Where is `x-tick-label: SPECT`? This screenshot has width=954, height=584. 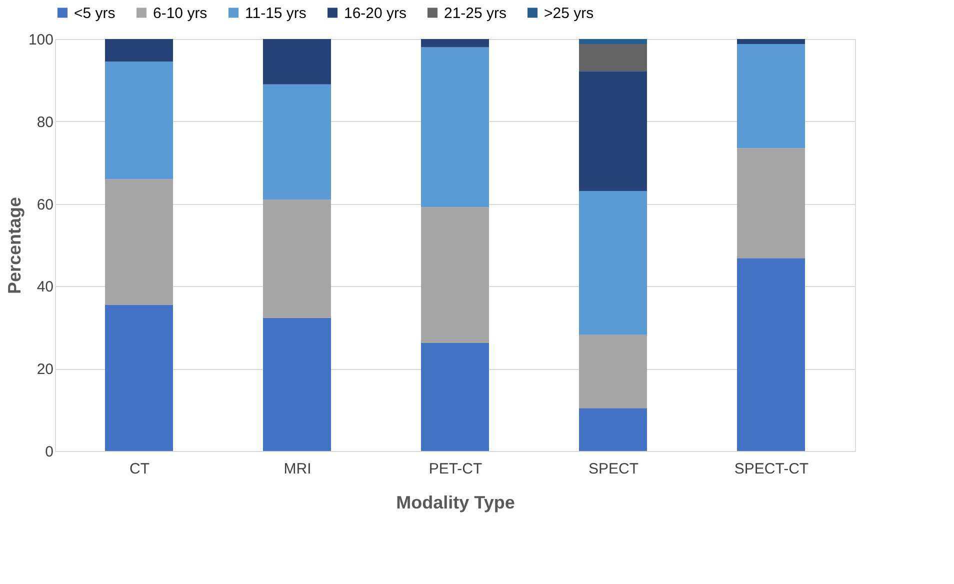
x-tick-label: SPECT is located at coordinates (613, 469).